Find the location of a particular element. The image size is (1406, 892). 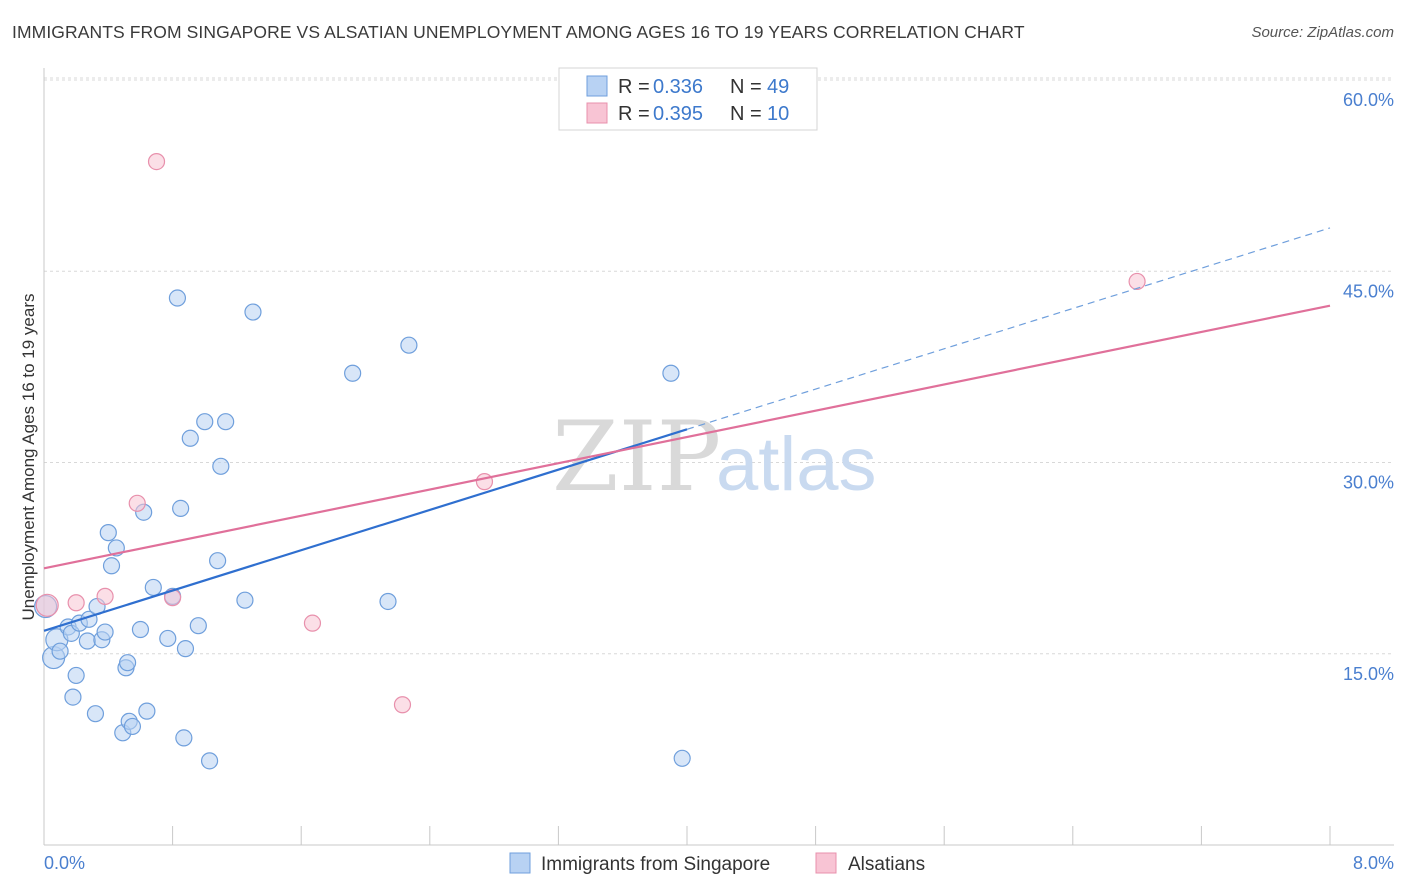

y-tick-label: 30.0% is located at coordinates (1368, 483).